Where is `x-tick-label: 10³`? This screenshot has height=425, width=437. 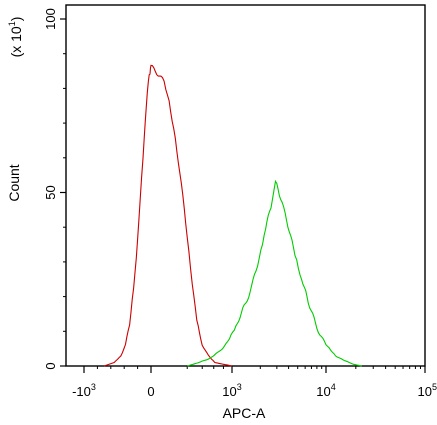 x-tick-label: 10³ is located at coordinates (231, 390).